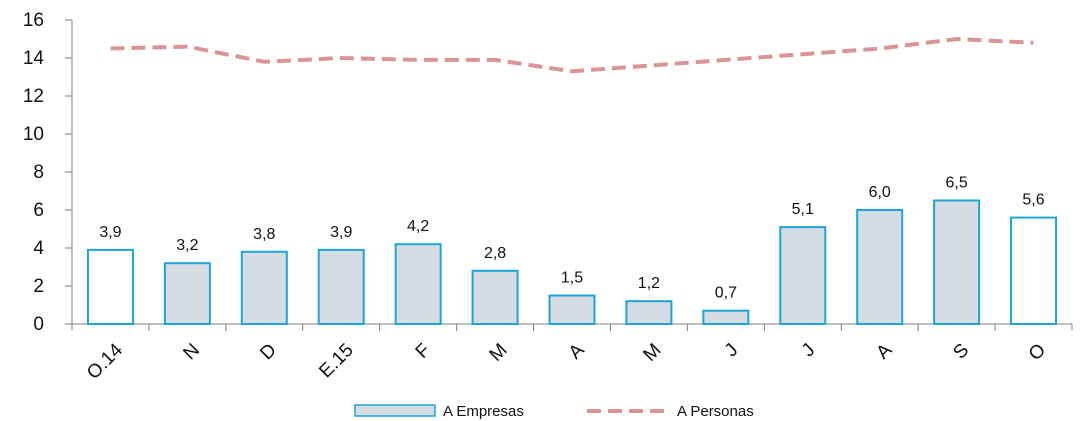 The image size is (1085, 421). I want to click on bar-value-label: 3,2, so click(187, 245).